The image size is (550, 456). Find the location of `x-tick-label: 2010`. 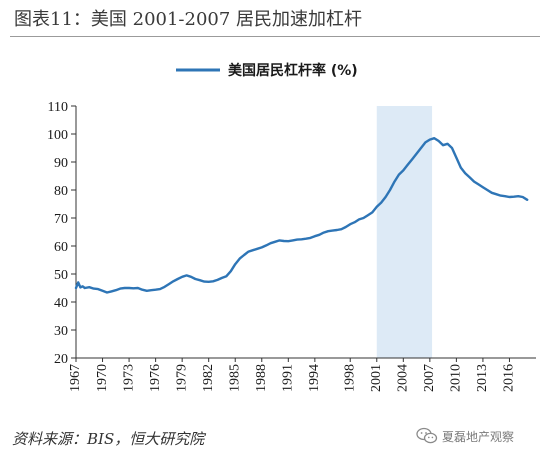

x-tick-label: 2010 is located at coordinates (456, 378).